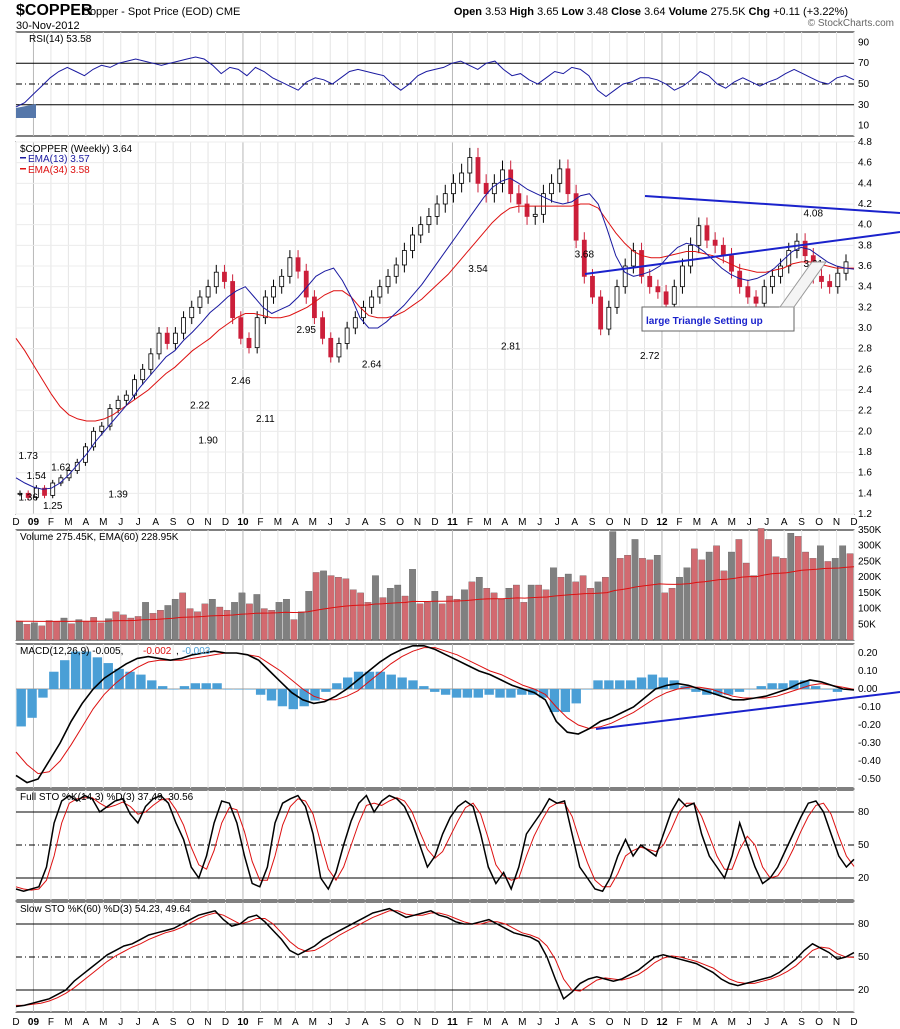 The image size is (900, 1029). What do you see at coordinates (864, 845) in the screenshot?
I see `full-sto-tick-label: 50` at bounding box center [864, 845].